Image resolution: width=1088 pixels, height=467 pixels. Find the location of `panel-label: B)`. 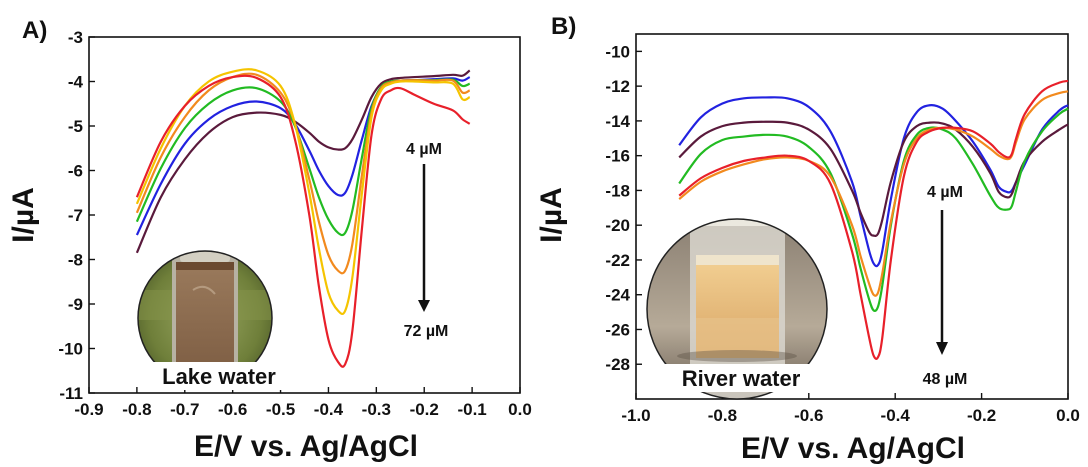

panel-label: B) is located at coordinates (563, 26).